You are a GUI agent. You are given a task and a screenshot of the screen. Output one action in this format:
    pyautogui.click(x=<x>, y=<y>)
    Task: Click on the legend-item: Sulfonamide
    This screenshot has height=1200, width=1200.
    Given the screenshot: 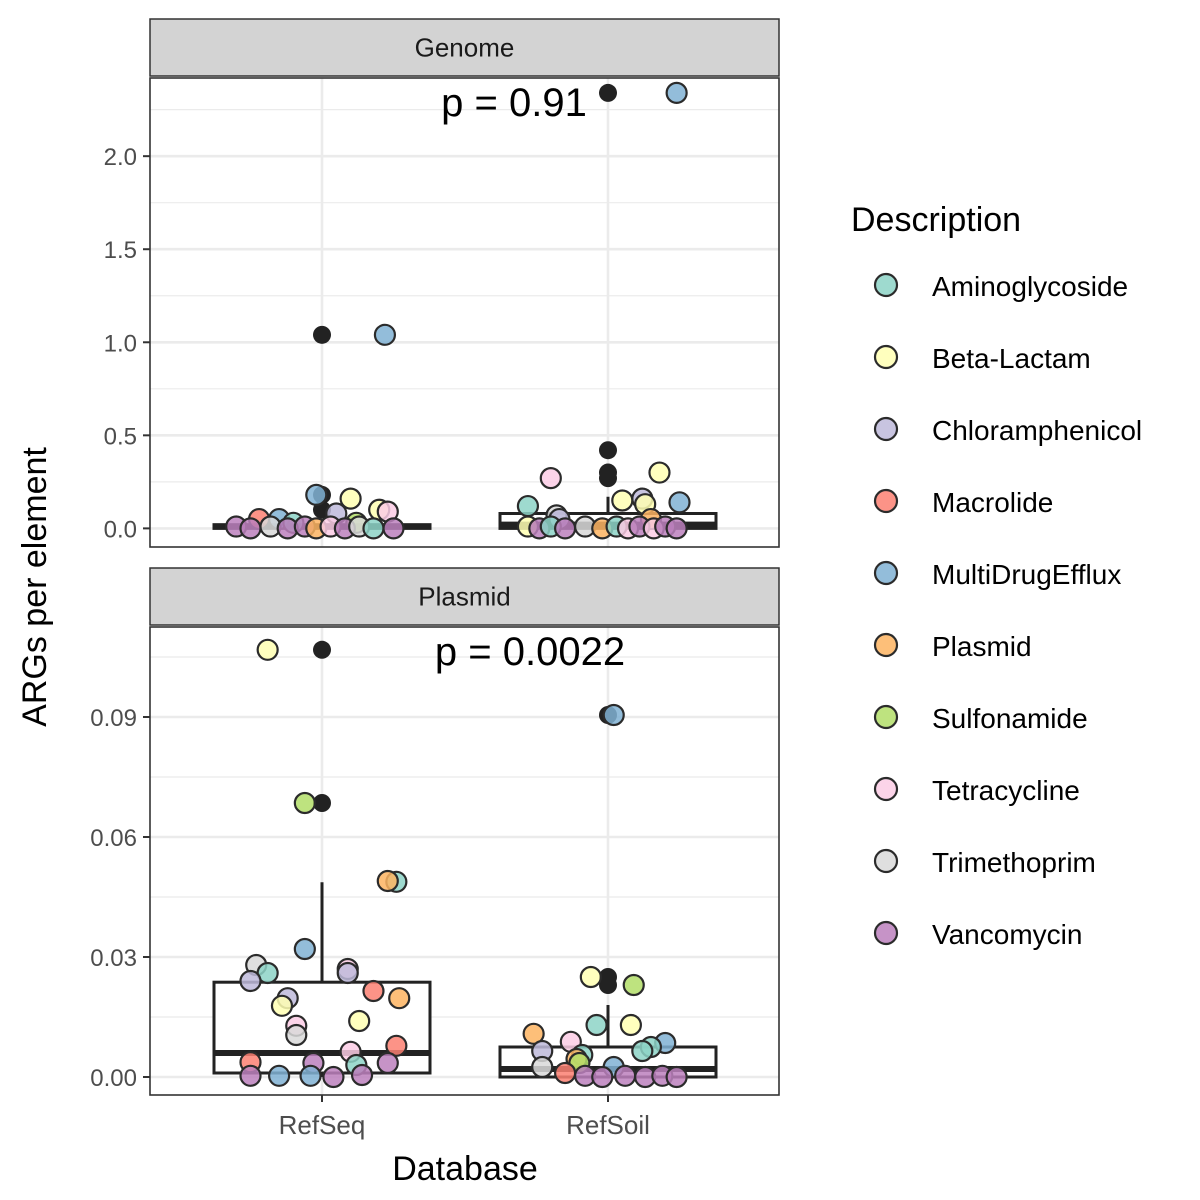 What is the action you would take?
    pyautogui.click(x=980, y=718)
    